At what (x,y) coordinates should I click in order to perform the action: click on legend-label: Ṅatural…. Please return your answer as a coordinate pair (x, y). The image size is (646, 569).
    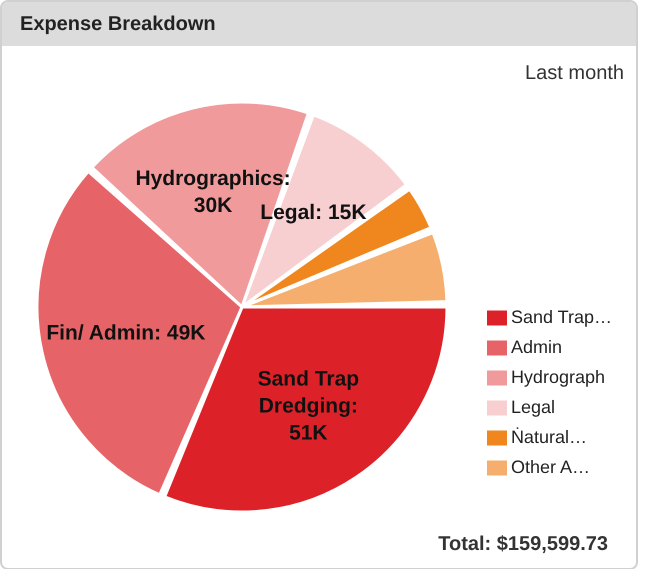
    Looking at the image, I should click on (548, 437).